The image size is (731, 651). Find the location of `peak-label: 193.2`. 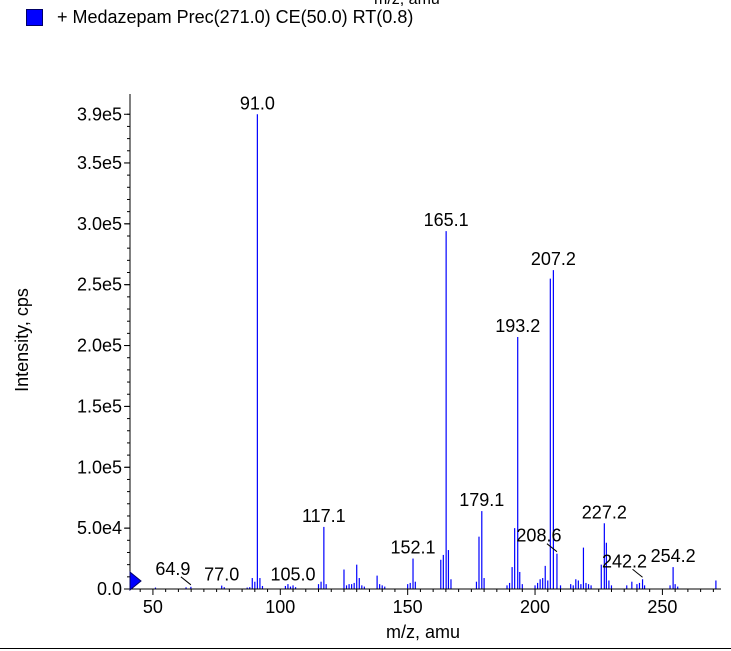

peak-label: 193.2 is located at coordinates (517, 326).